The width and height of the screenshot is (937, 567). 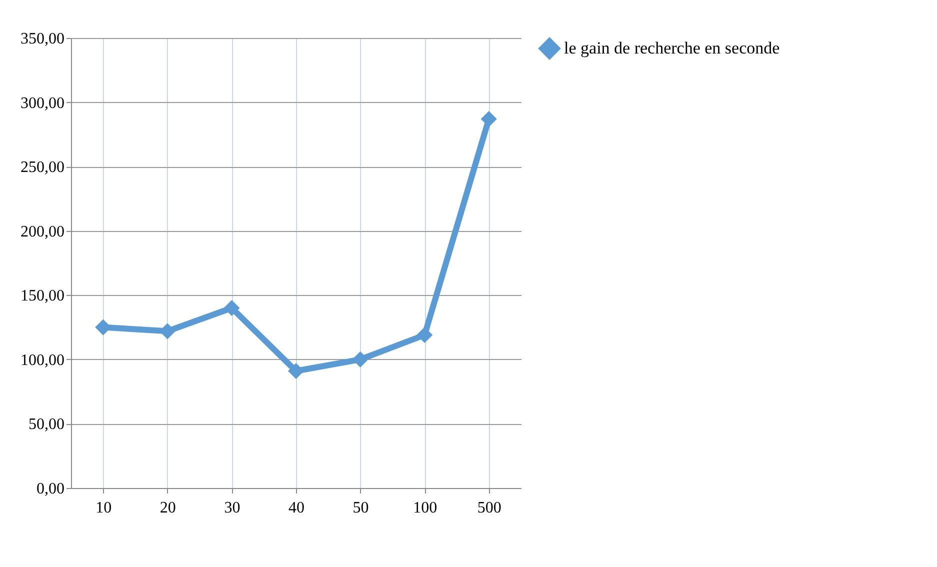 I want to click on y-tick-label: 250,00, so click(x=42, y=167).